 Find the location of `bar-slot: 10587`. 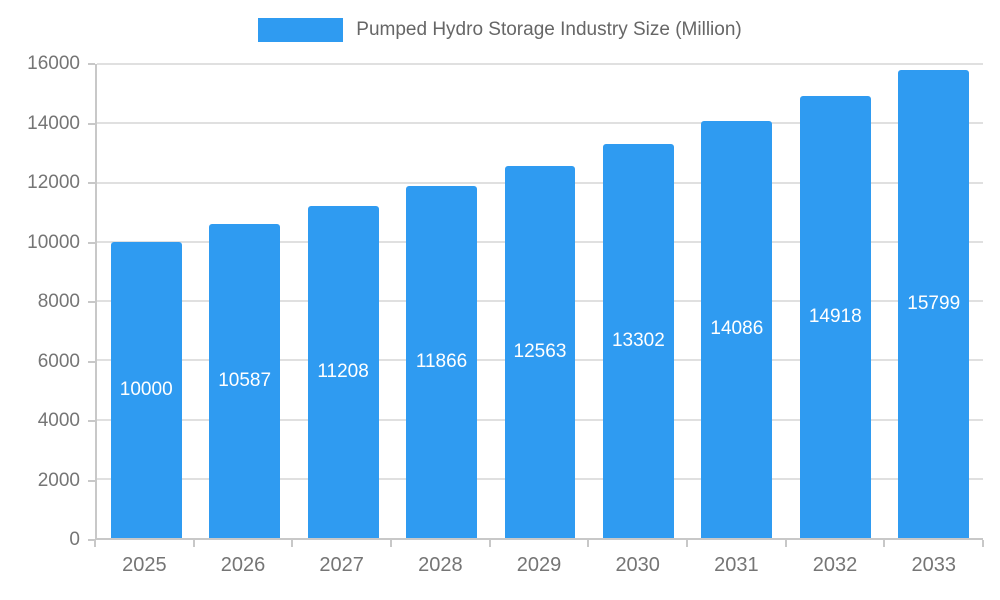

bar-slot: 10587 is located at coordinates (244, 301).